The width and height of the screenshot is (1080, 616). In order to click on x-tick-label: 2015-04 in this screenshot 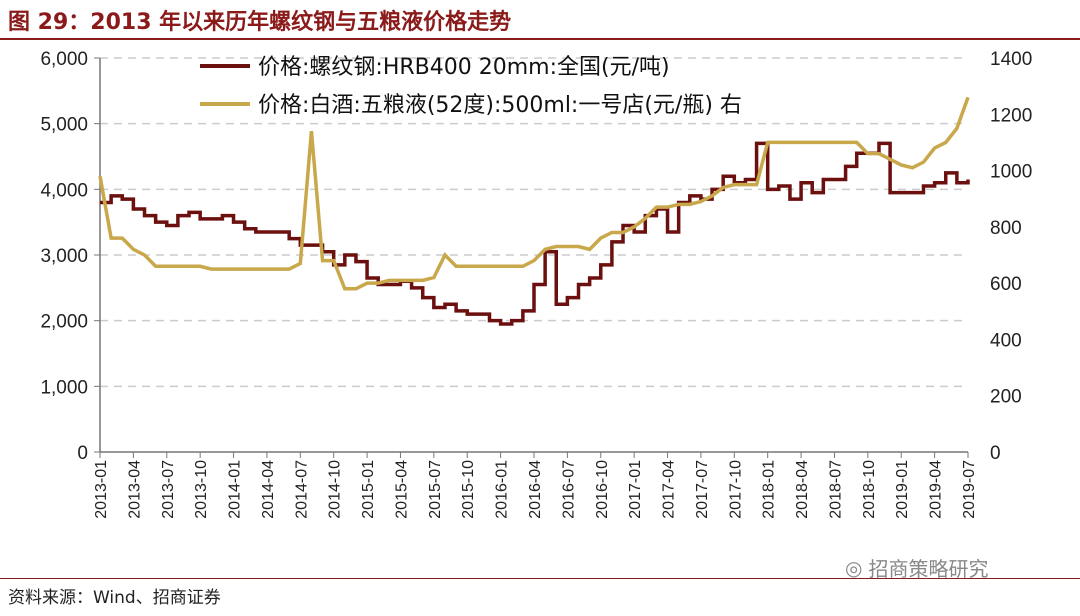, I will do `click(401, 489)`.